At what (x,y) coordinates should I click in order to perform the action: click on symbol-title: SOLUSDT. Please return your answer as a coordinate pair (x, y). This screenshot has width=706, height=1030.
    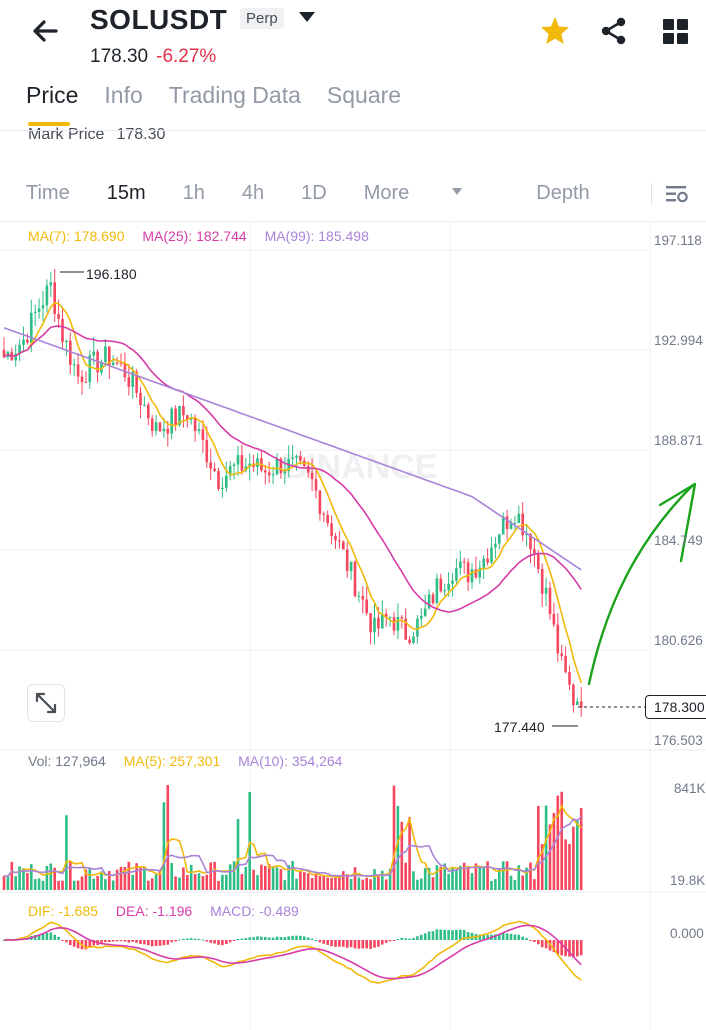
    Looking at the image, I should click on (159, 19).